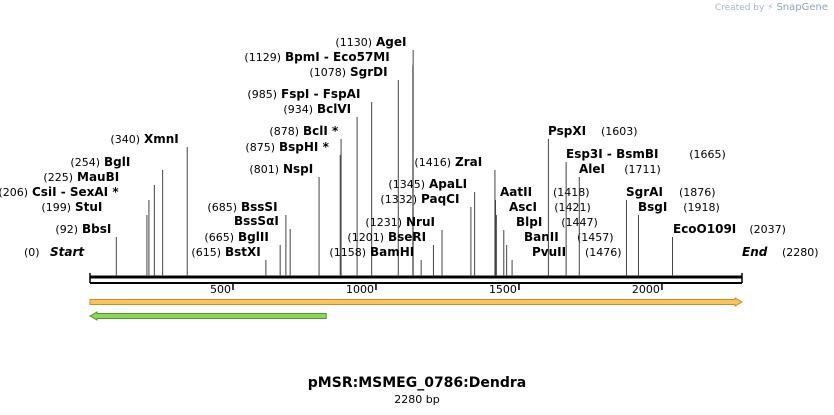  Describe the element at coordinates (707, 154) in the screenshot. I see `site-position-esp3i-bsmbi: (1665)` at that location.